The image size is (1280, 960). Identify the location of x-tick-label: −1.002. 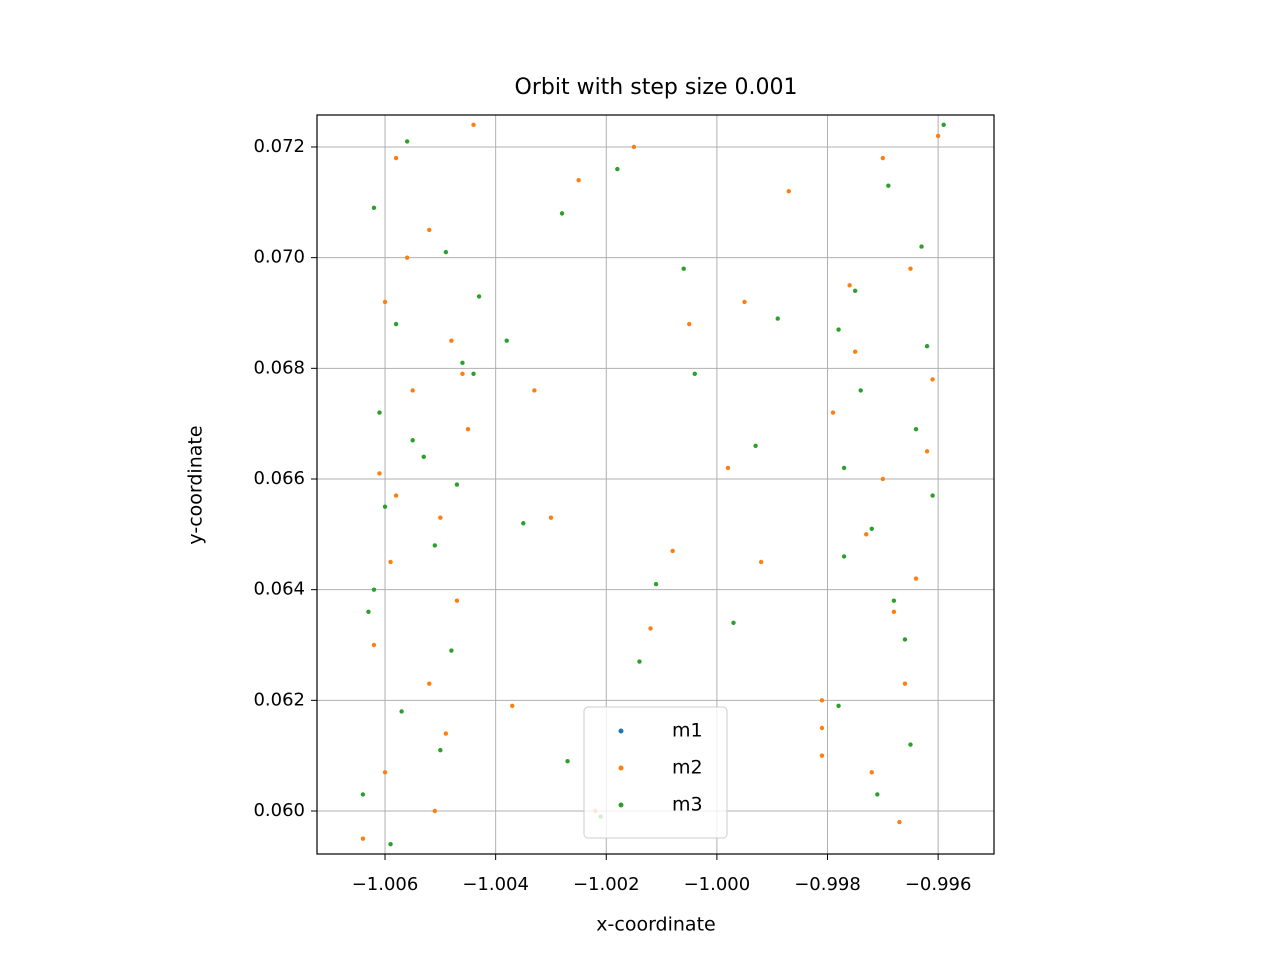
(606, 884).